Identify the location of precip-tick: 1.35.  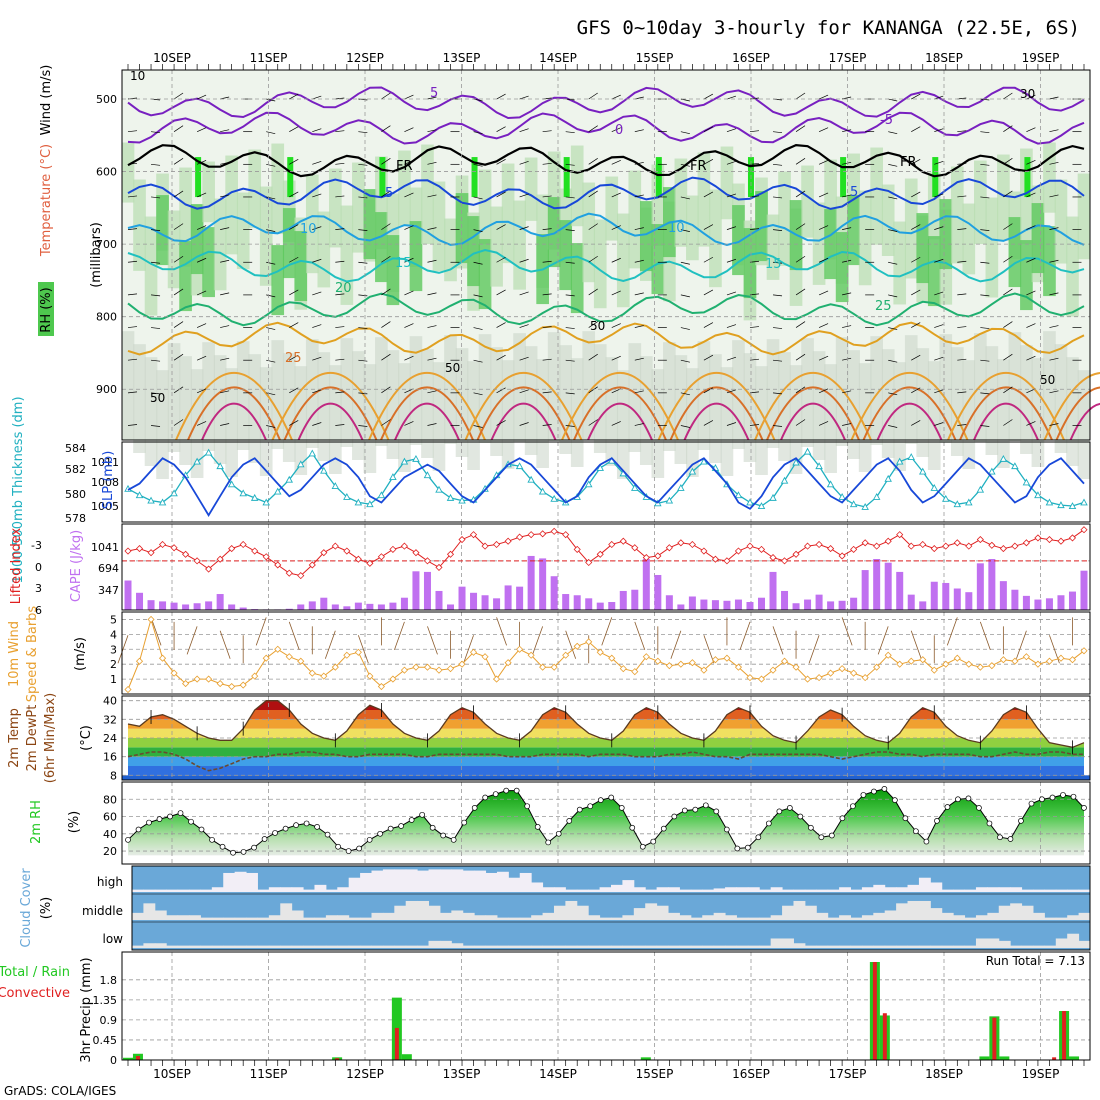
(105, 1000).